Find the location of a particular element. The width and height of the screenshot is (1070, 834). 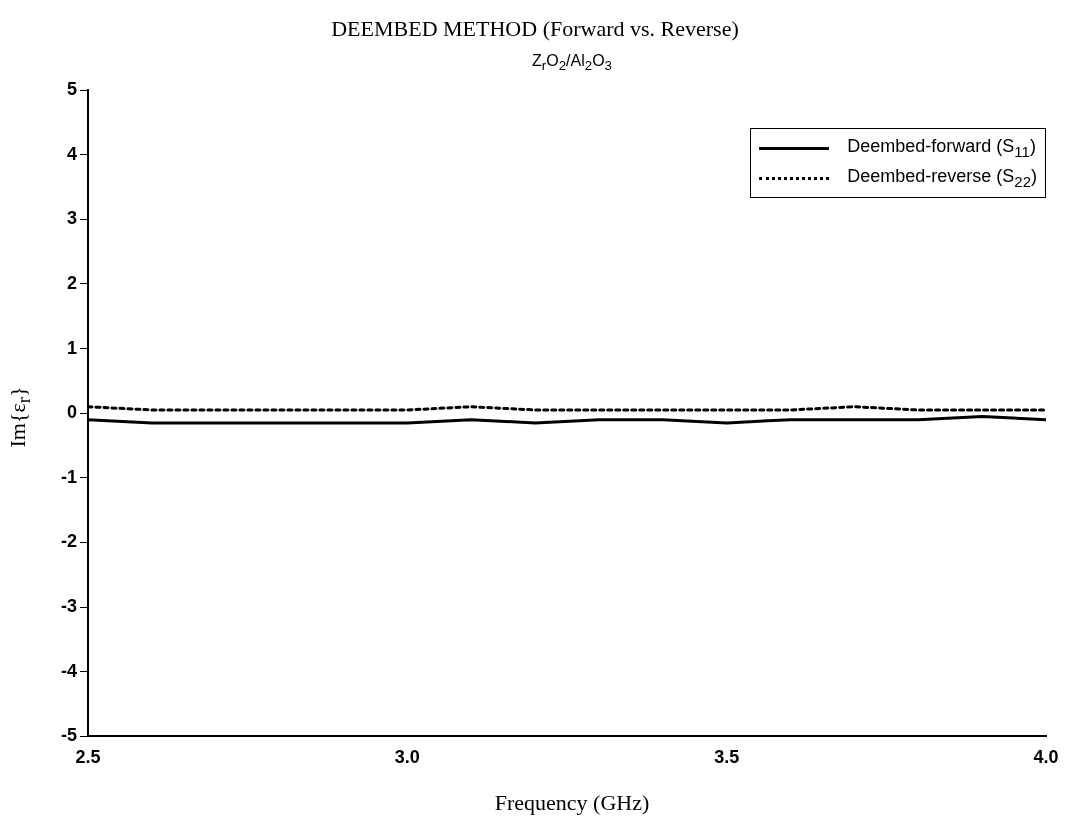

y-tick-label: -2 is located at coordinates (68, 541).